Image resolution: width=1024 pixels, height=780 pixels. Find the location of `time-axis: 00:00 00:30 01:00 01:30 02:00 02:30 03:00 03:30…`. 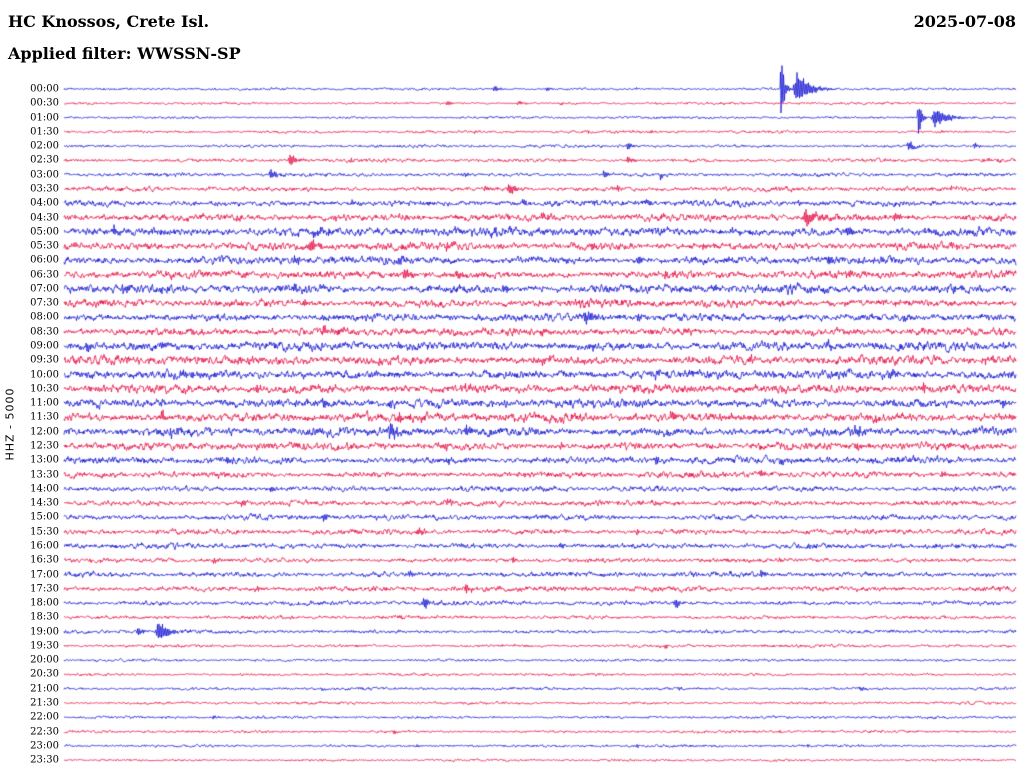

time-axis: 00:00 00:30 01:00 01:30 02:00 02:30 03:00 03:30… is located at coordinates (30, 390).